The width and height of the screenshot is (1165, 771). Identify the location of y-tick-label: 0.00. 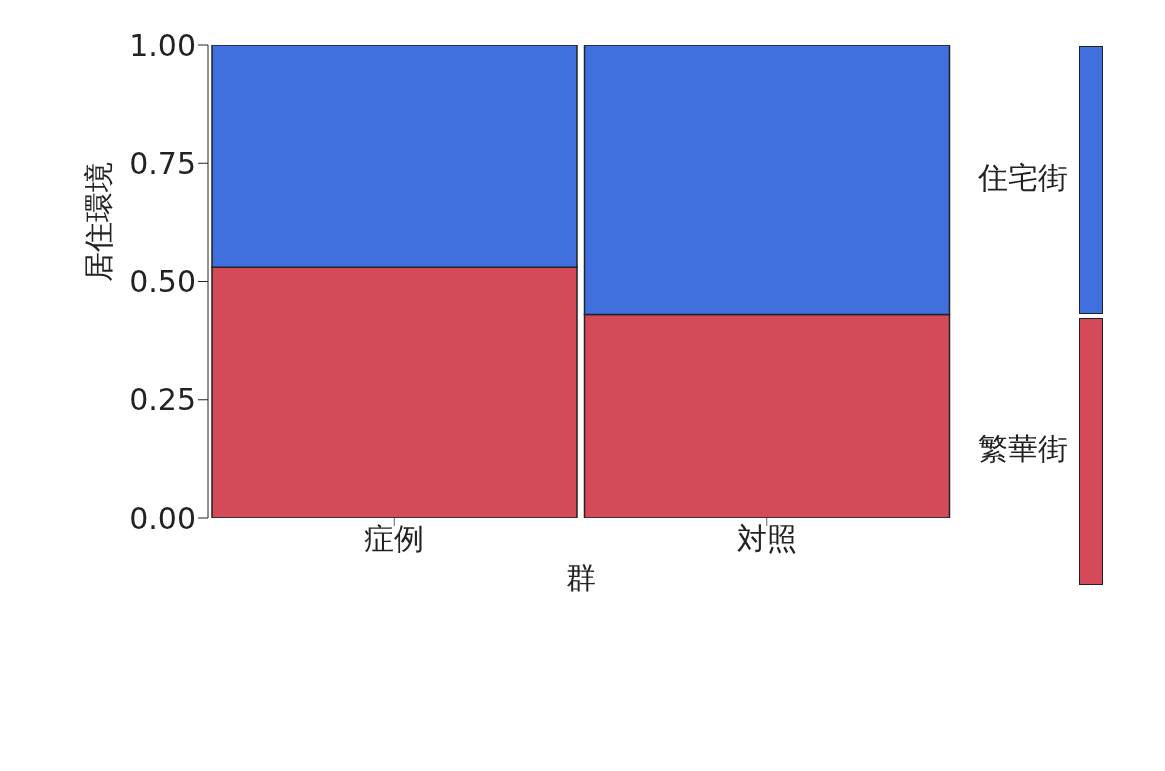
(162, 518).